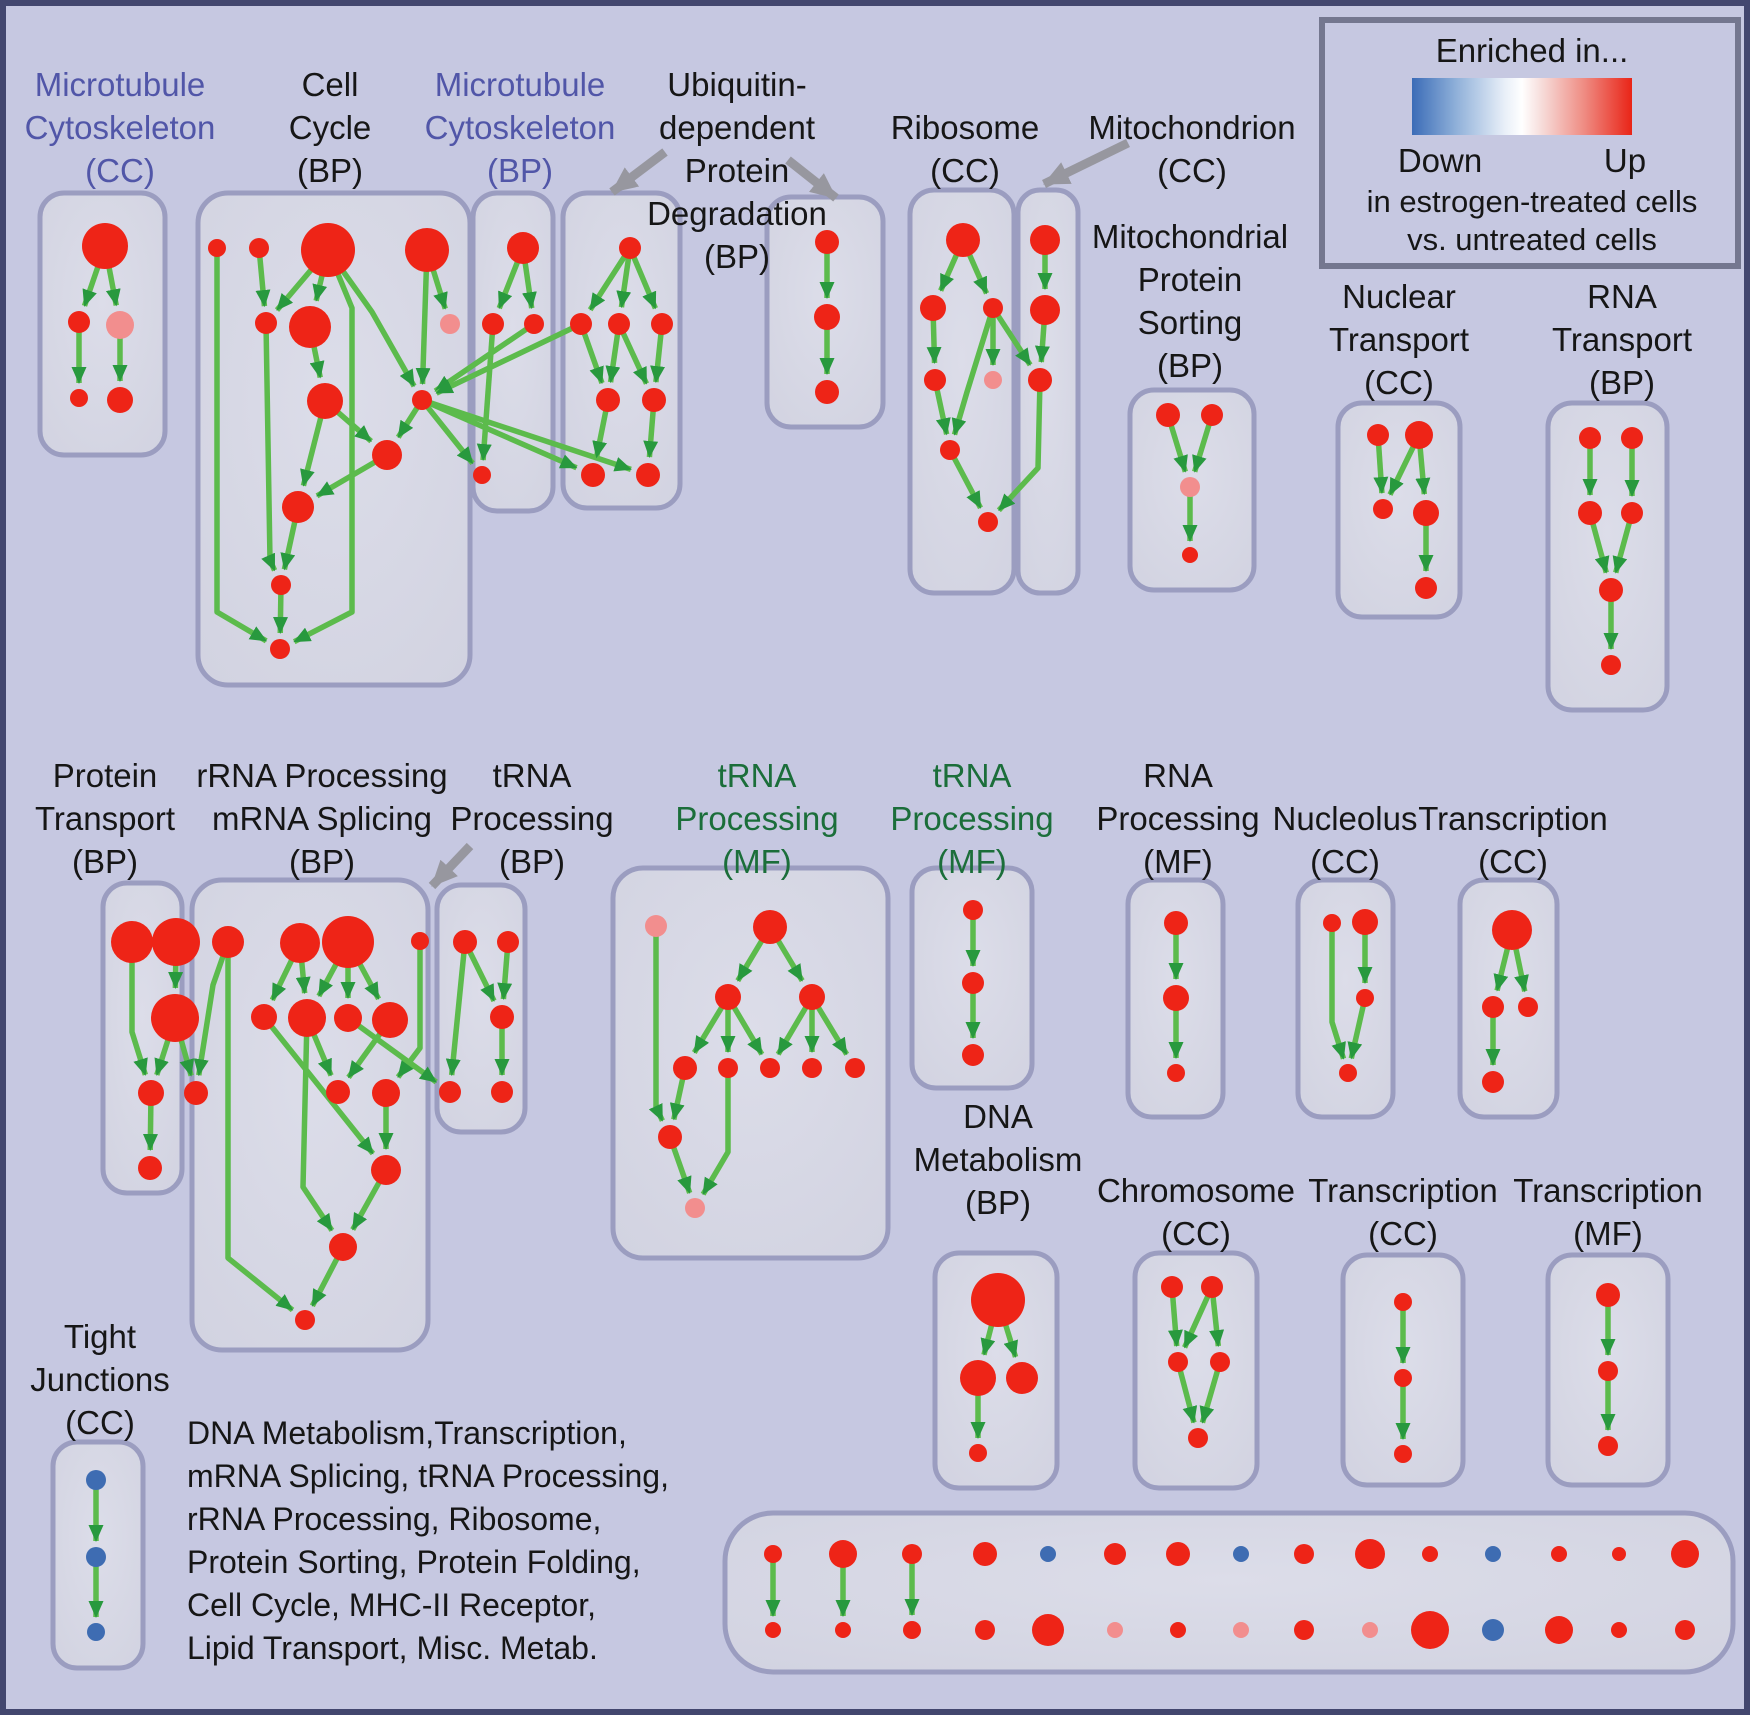 Image resolution: width=1750 pixels, height=1715 pixels. I want to click on go-term-node-tm7, so click(770, 1068).